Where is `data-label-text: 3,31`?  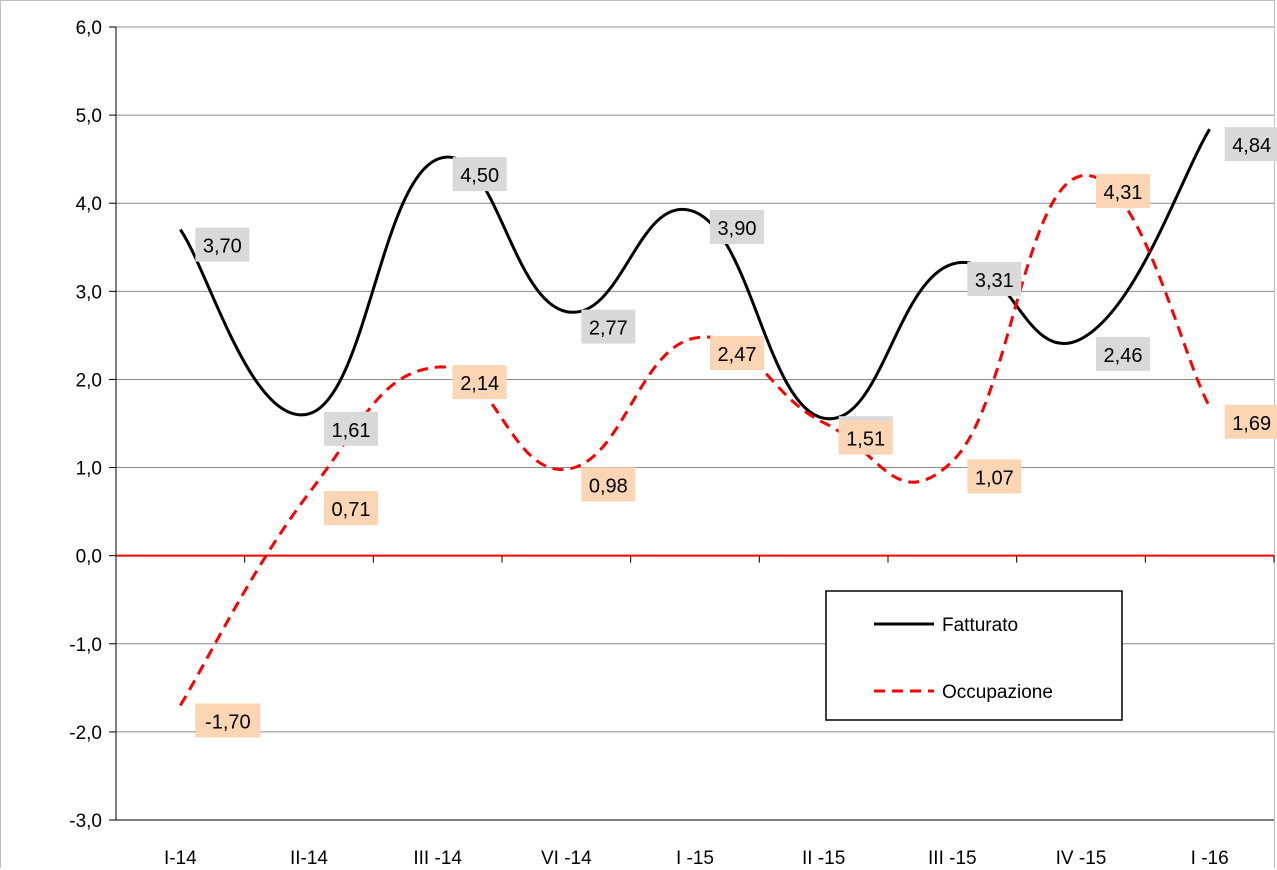 data-label-text: 3,31 is located at coordinates (994, 281).